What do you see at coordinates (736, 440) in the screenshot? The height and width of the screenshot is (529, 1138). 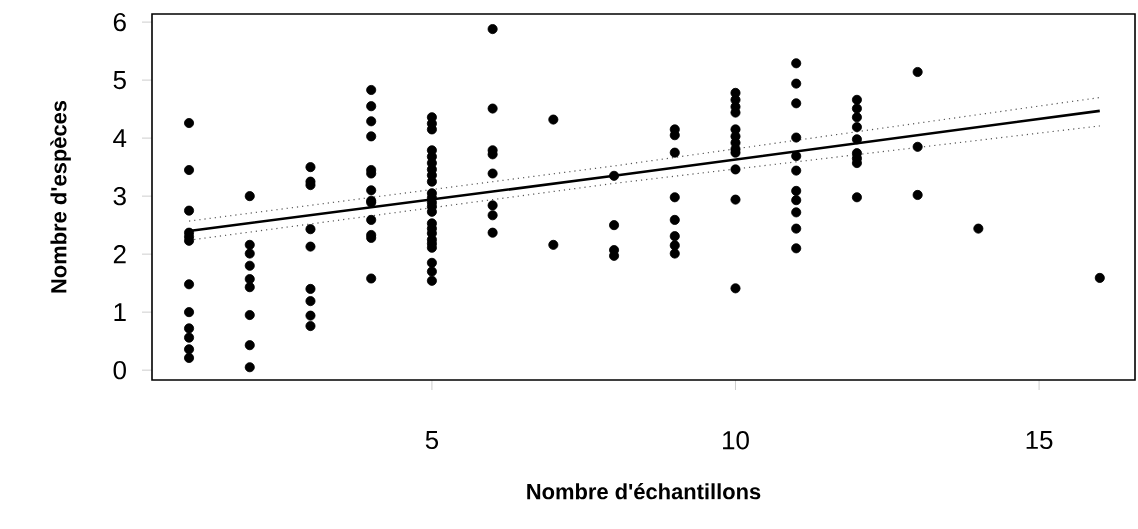 I see `x-tick-label: 10` at bounding box center [736, 440].